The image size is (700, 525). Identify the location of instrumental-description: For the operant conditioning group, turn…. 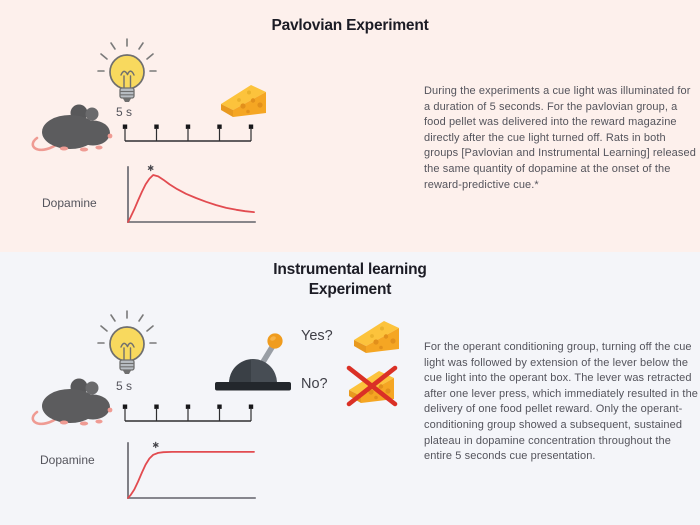
(561, 402).